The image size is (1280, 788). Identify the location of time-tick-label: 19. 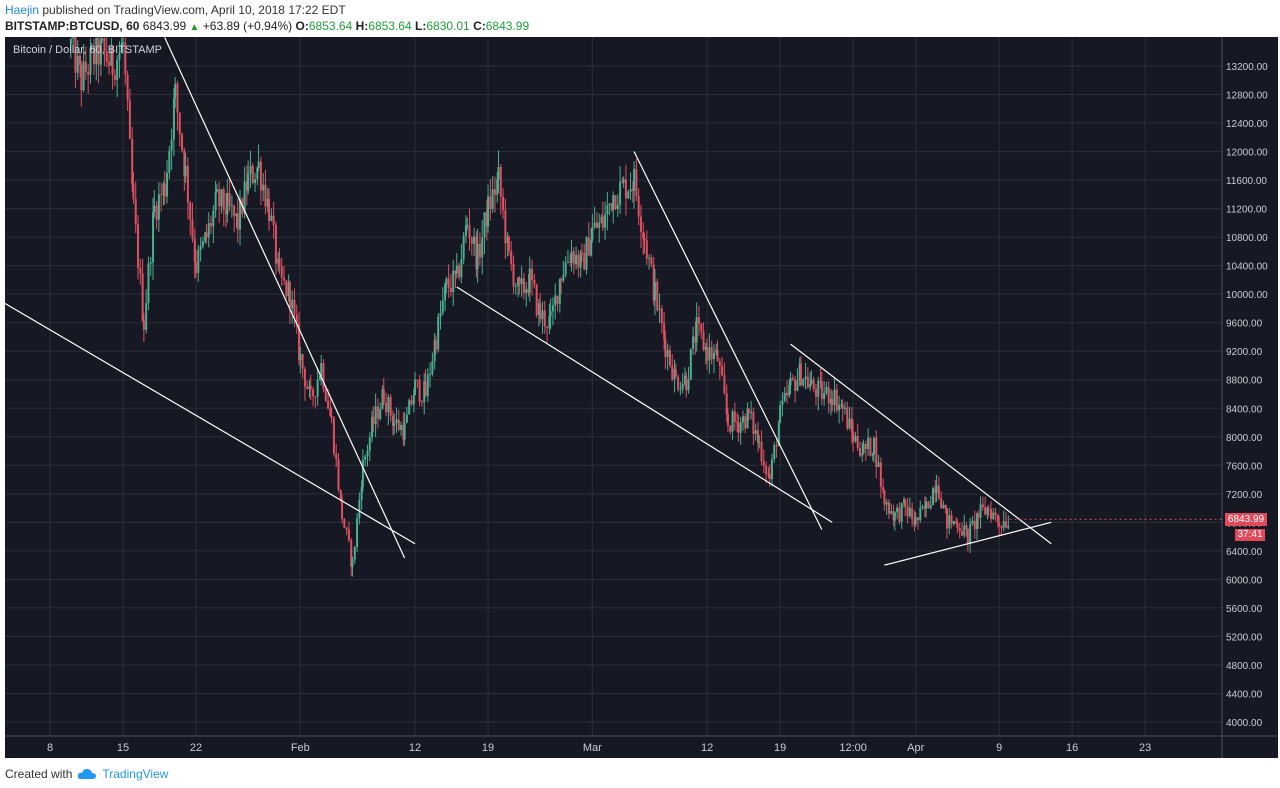
(780, 748).